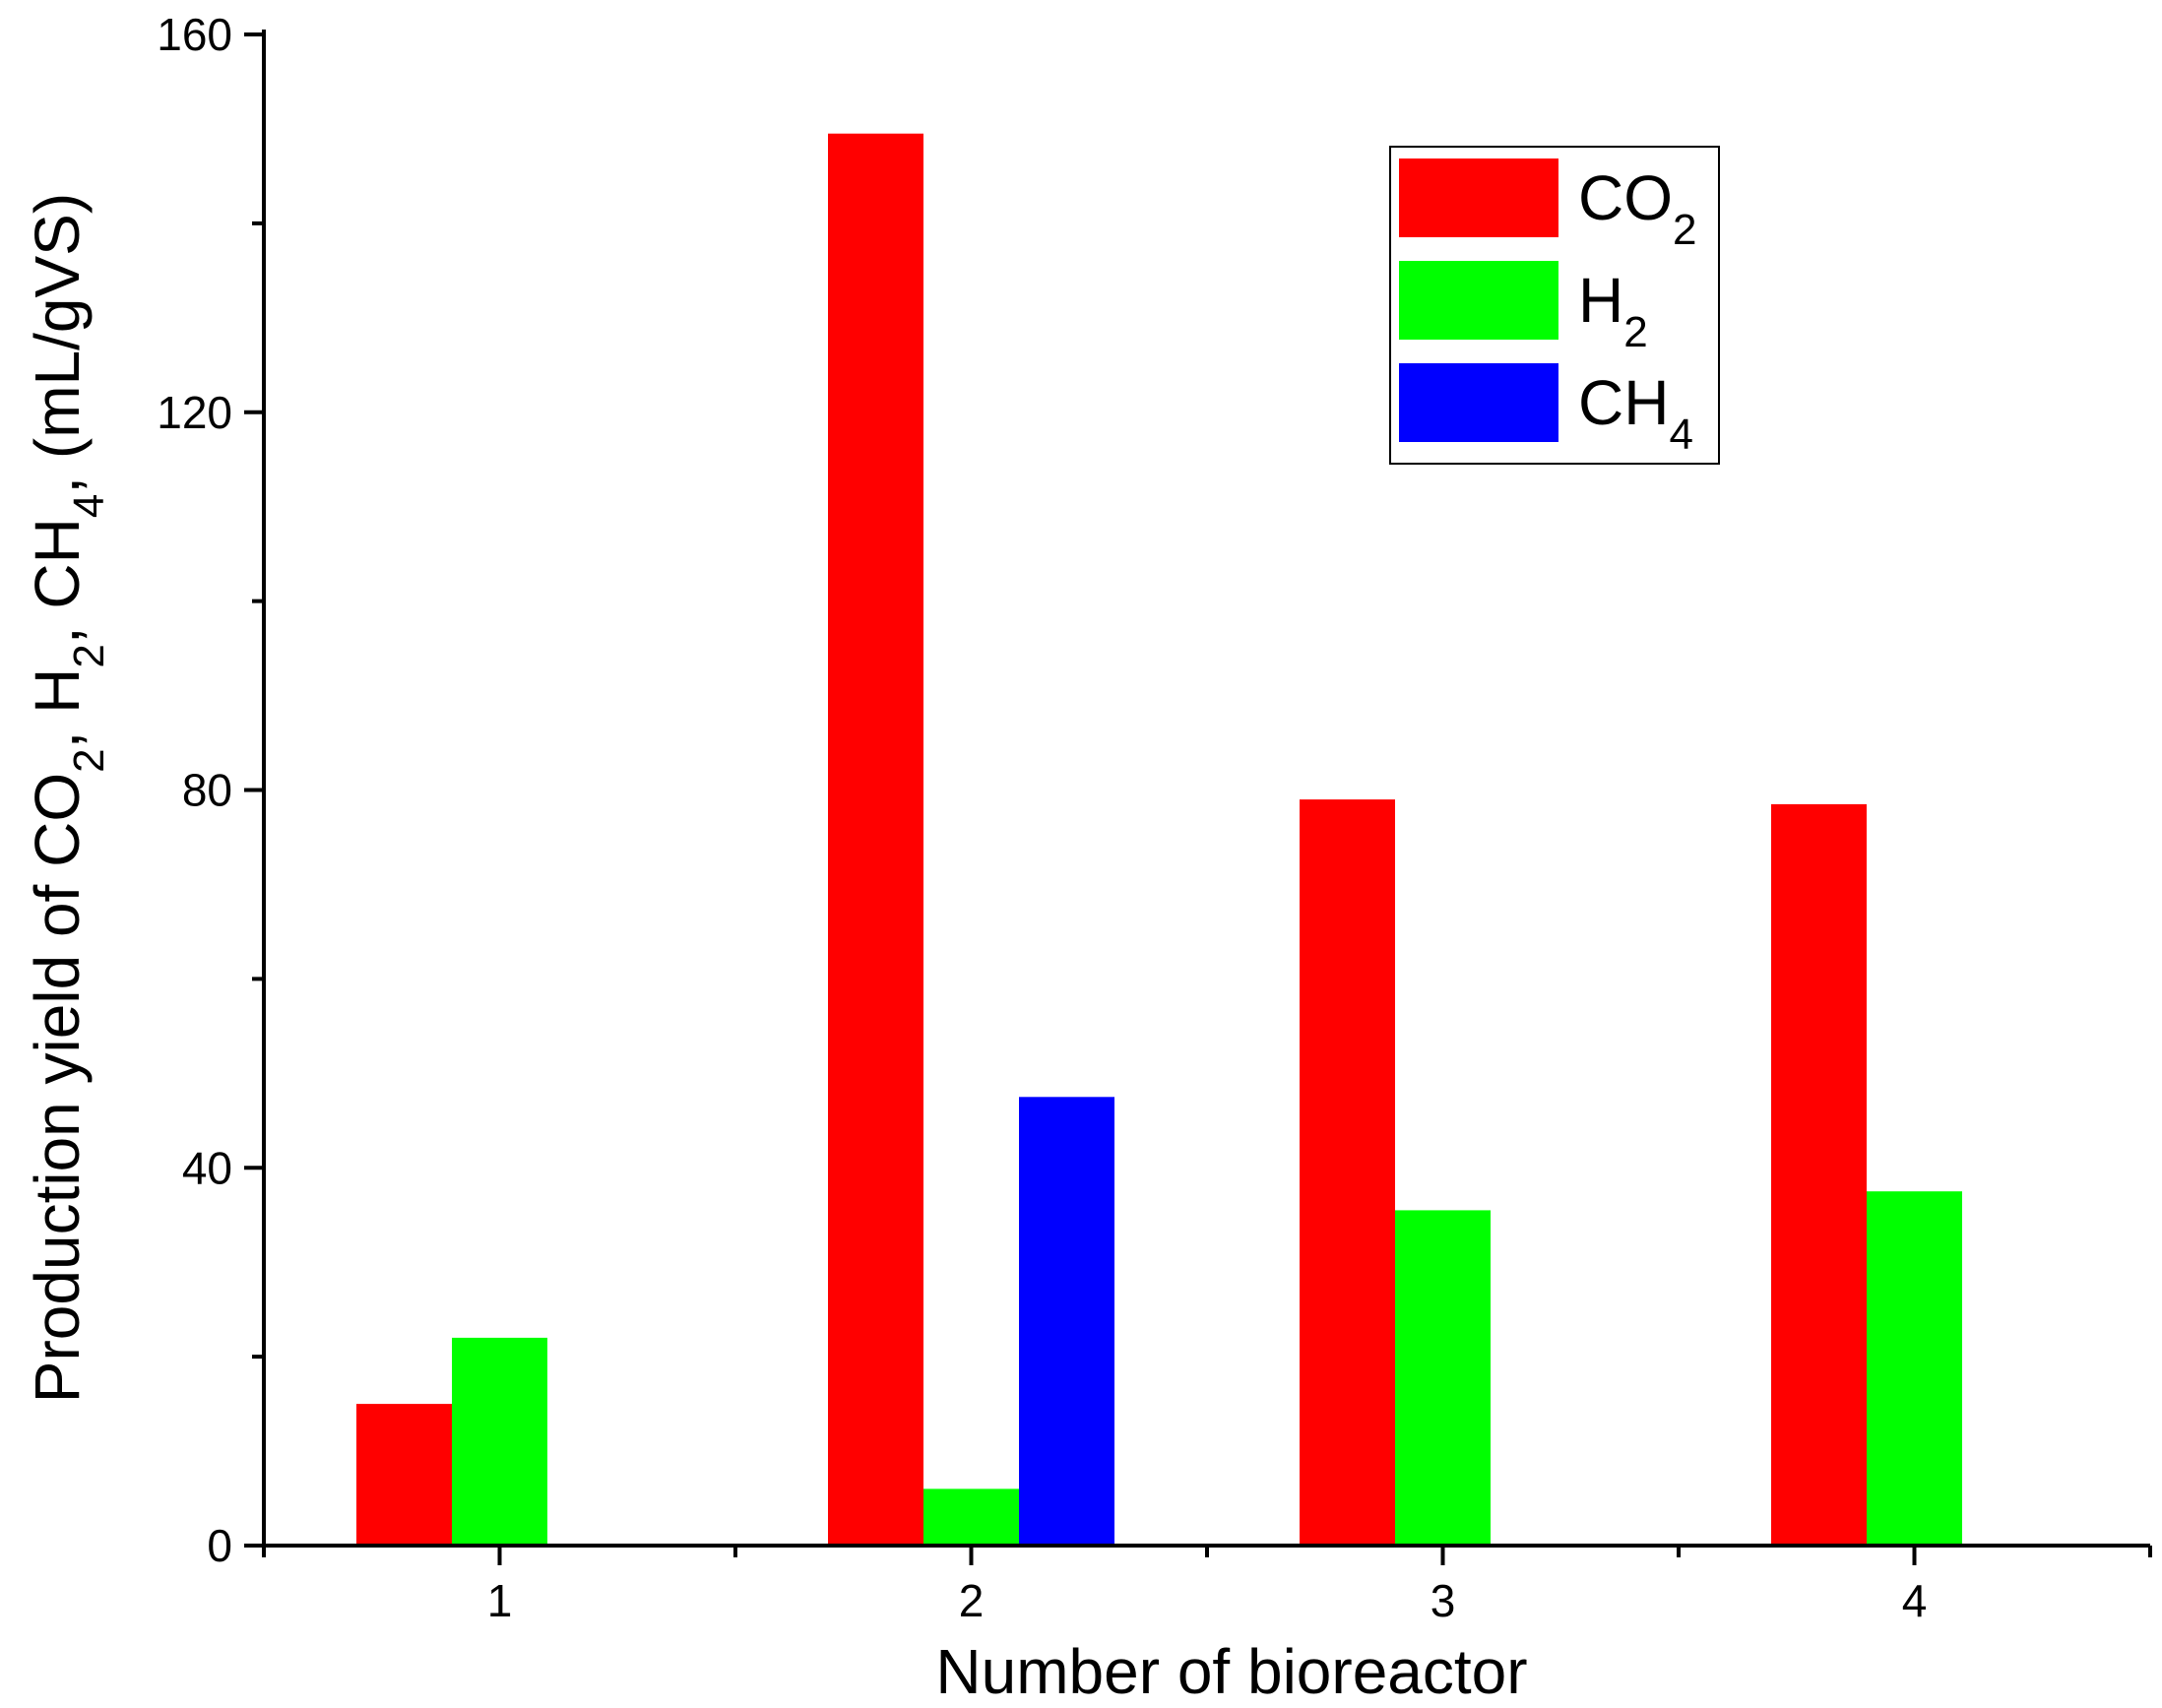 The width and height of the screenshot is (2162, 1708). What do you see at coordinates (207, 790) in the screenshot?
I see `y-tick-label: 80` at bounding box center [207, 790].